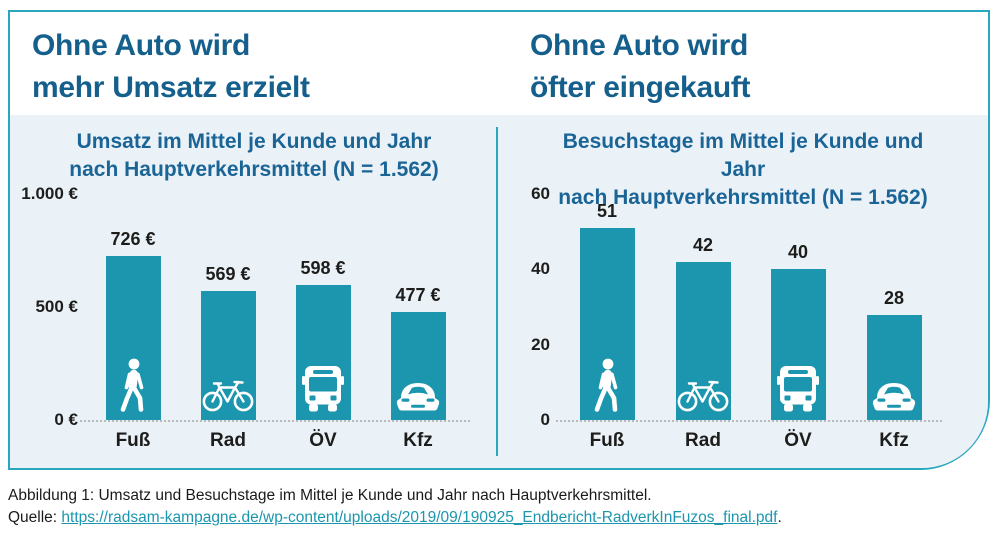 This screenshot has height=538, width=1000. Describe the element at coordinates (798, 252) in the screenshot. I see `bar-value-label: 40` at that location.